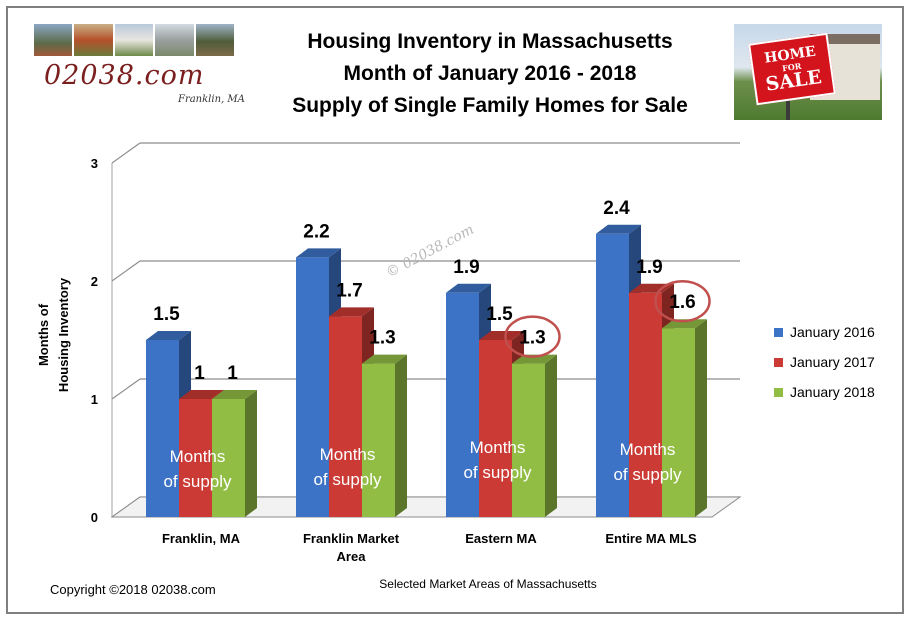  Describe the element at coordinates (490, 105) in the screenshot. I see `title-line-3: Supply of Single Family Homes for Sale` at that location.